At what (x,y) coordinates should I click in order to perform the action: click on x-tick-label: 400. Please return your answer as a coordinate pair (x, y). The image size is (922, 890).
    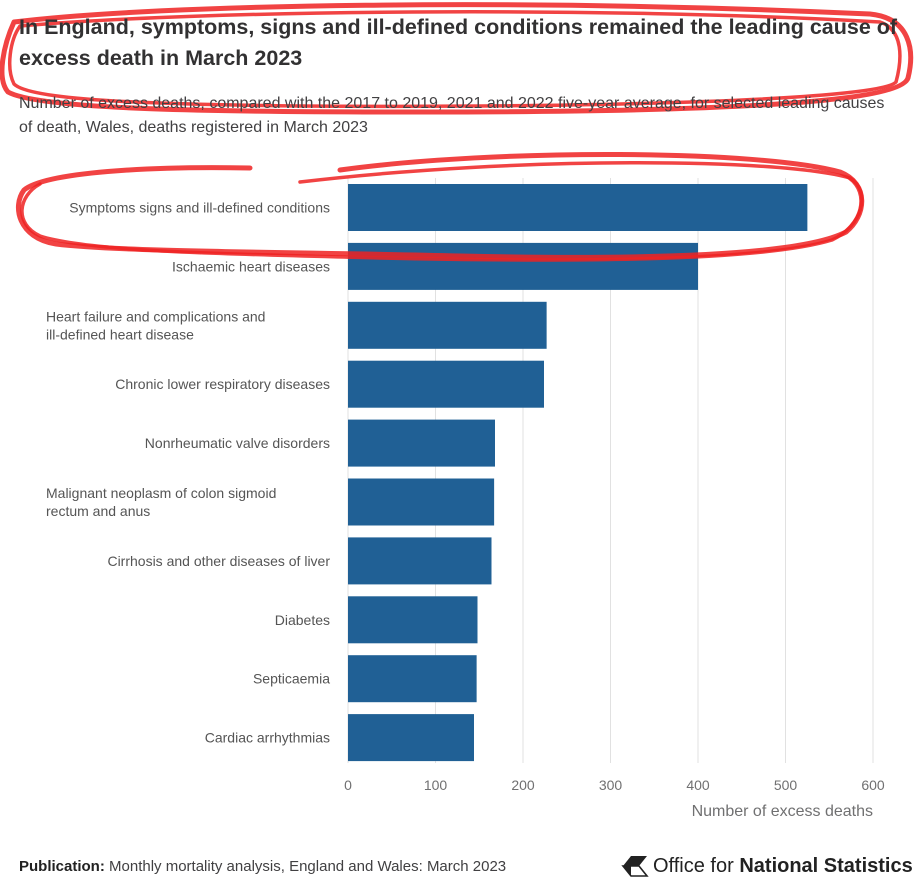
    Looking at the image, I should click on (698, 785).